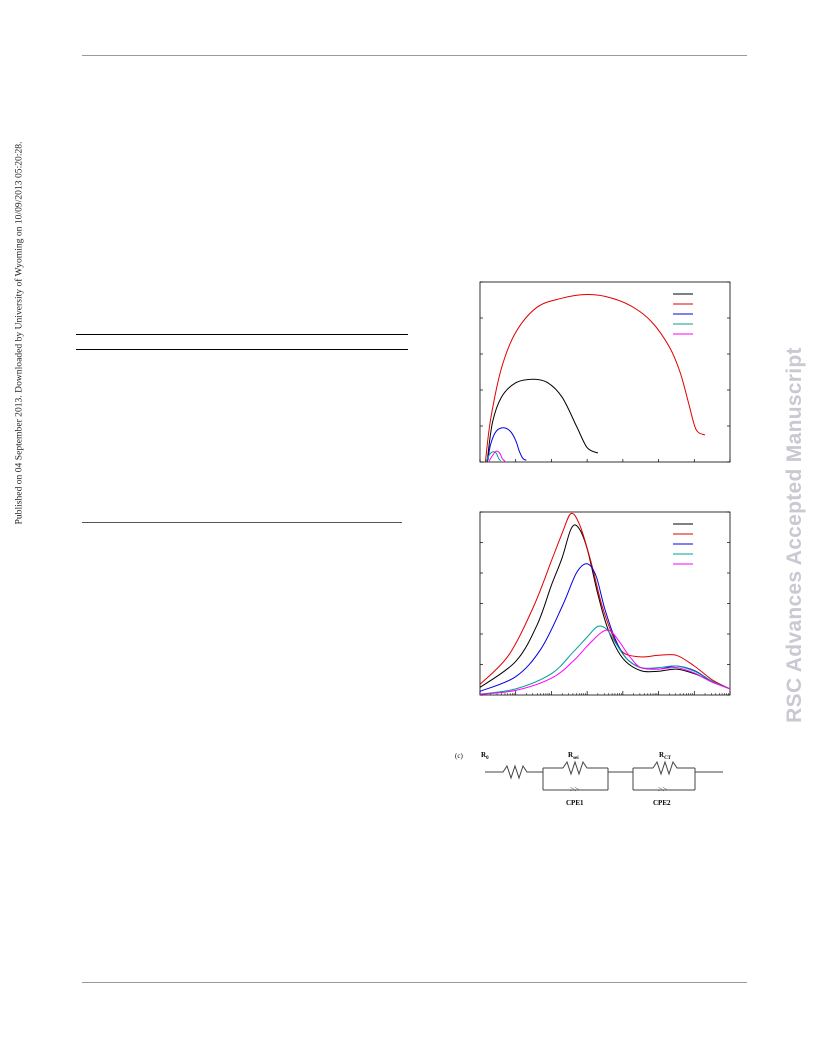 Image resolution: width=816 pixels, height=1056 pixels. What do you see at coordinates (242, 334) in the screenshot?
I see `table-top-rule` at bounding box center [242, 334].